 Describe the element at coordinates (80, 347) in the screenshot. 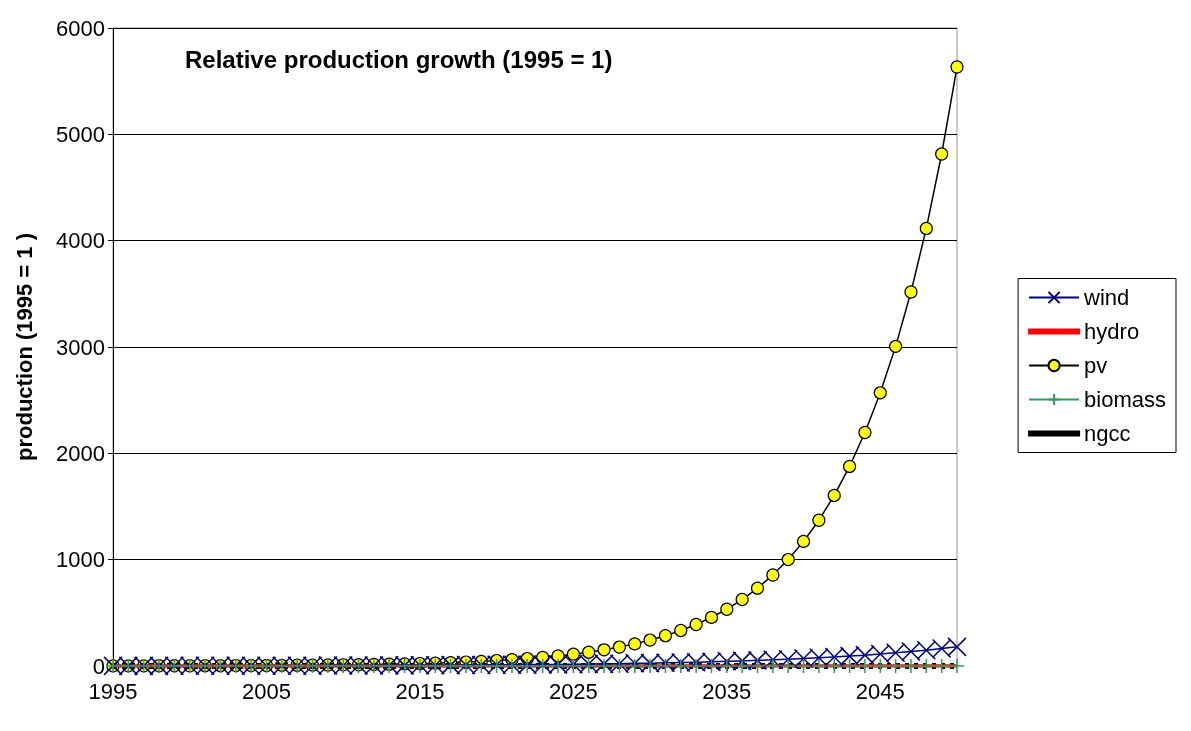

I see `y-tick-label: 3000` at that location.